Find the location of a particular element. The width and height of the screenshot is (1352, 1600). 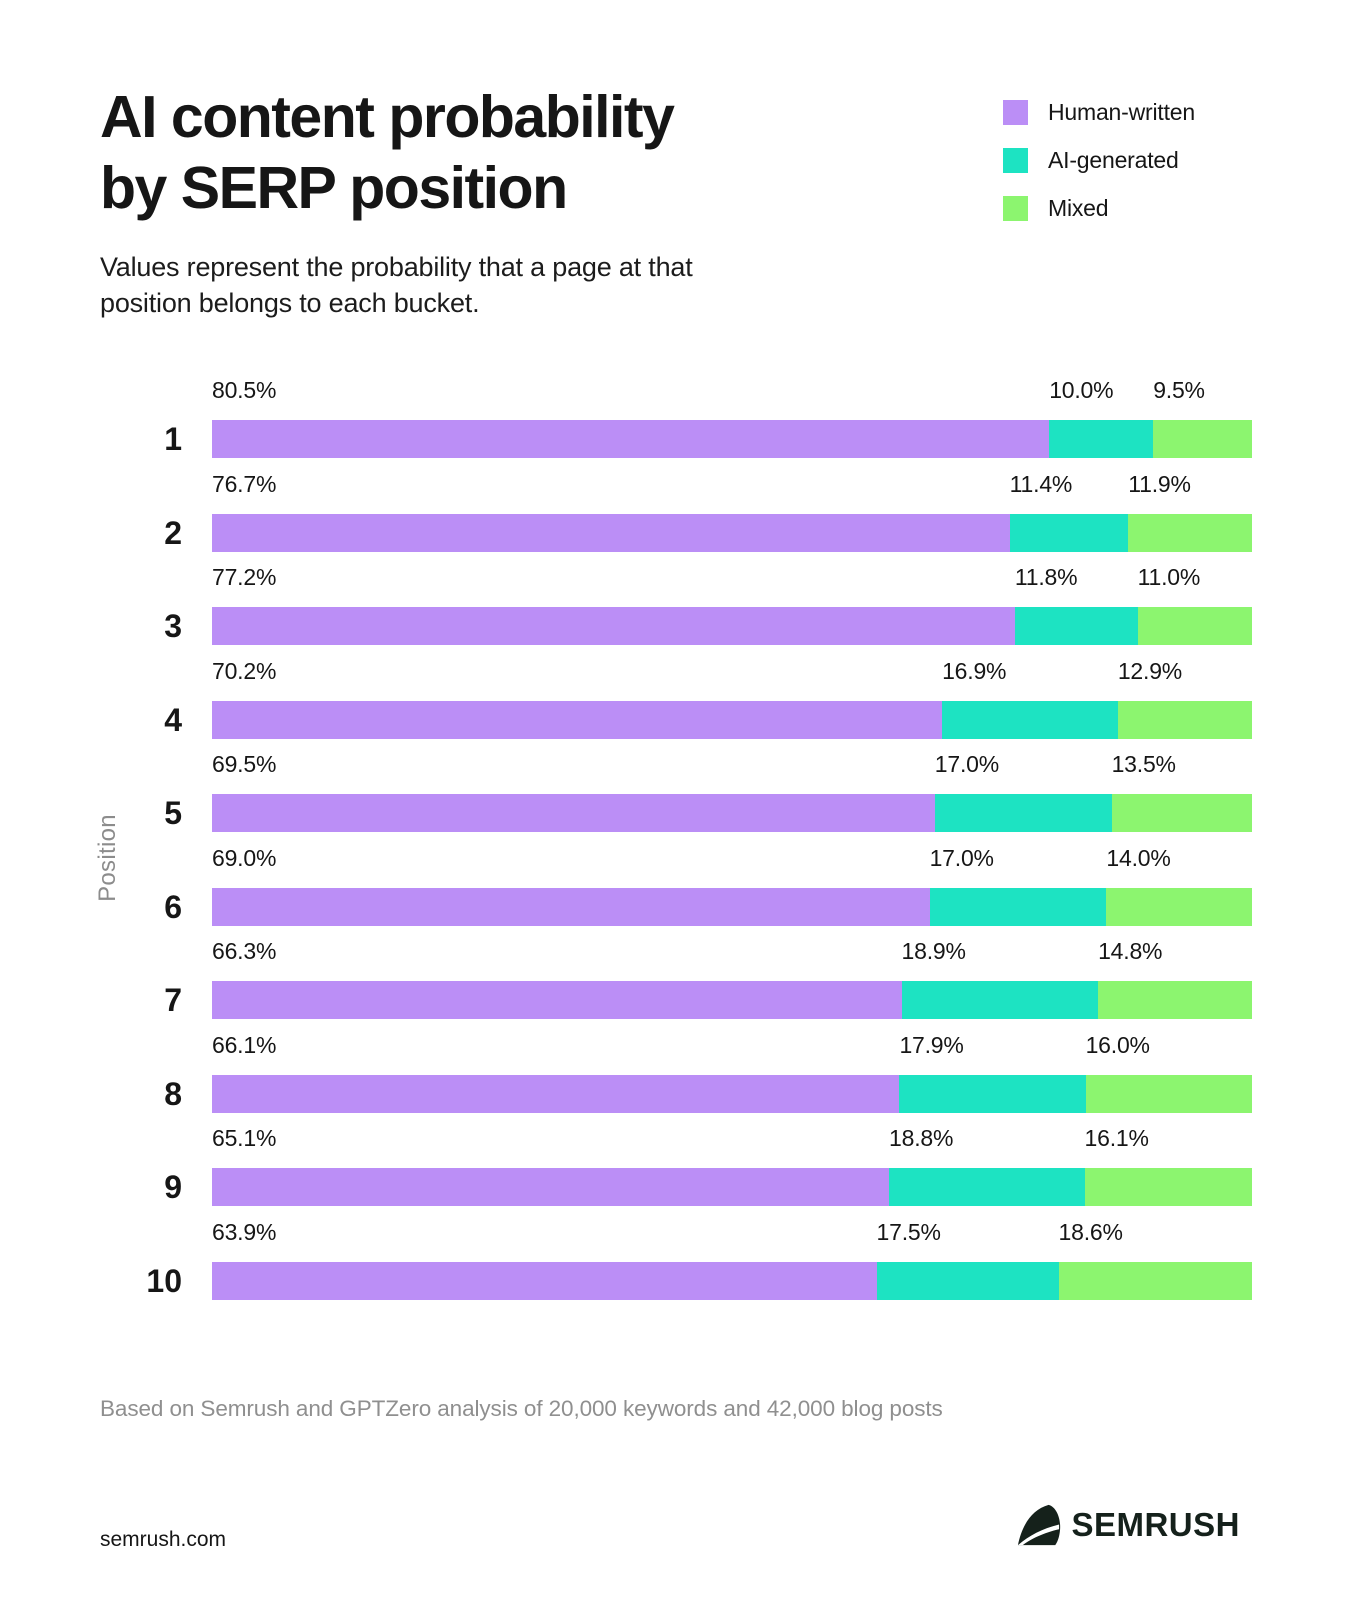

legend-label: AI-generated is located at coordinates (1113, 160).